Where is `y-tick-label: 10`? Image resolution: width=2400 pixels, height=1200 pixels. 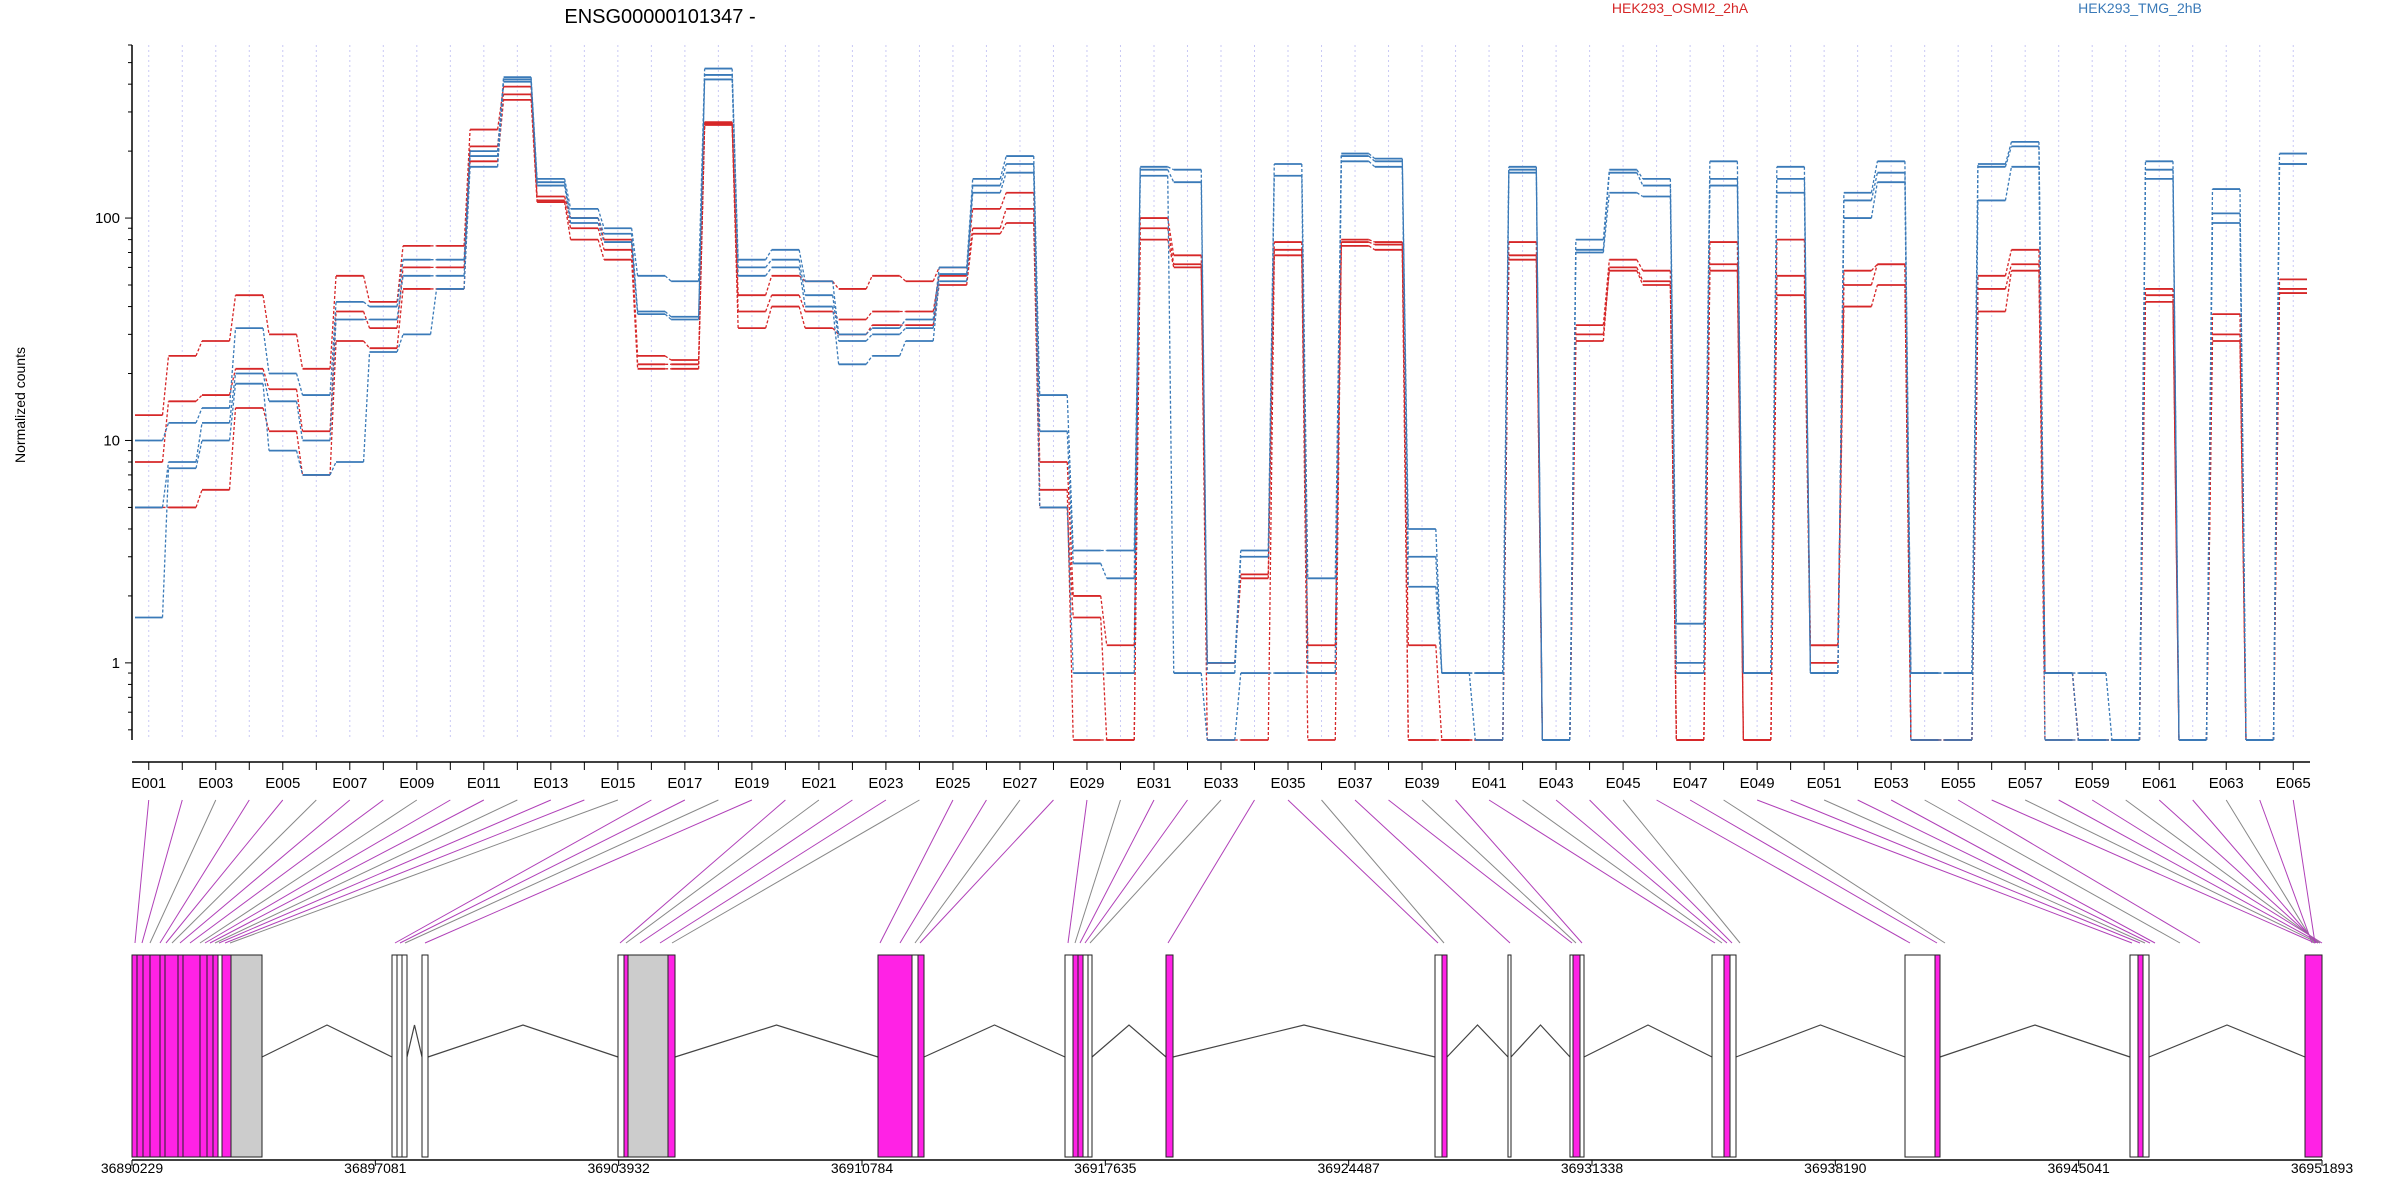
y-tick-label: 10 is located at coordinates (111, 440).